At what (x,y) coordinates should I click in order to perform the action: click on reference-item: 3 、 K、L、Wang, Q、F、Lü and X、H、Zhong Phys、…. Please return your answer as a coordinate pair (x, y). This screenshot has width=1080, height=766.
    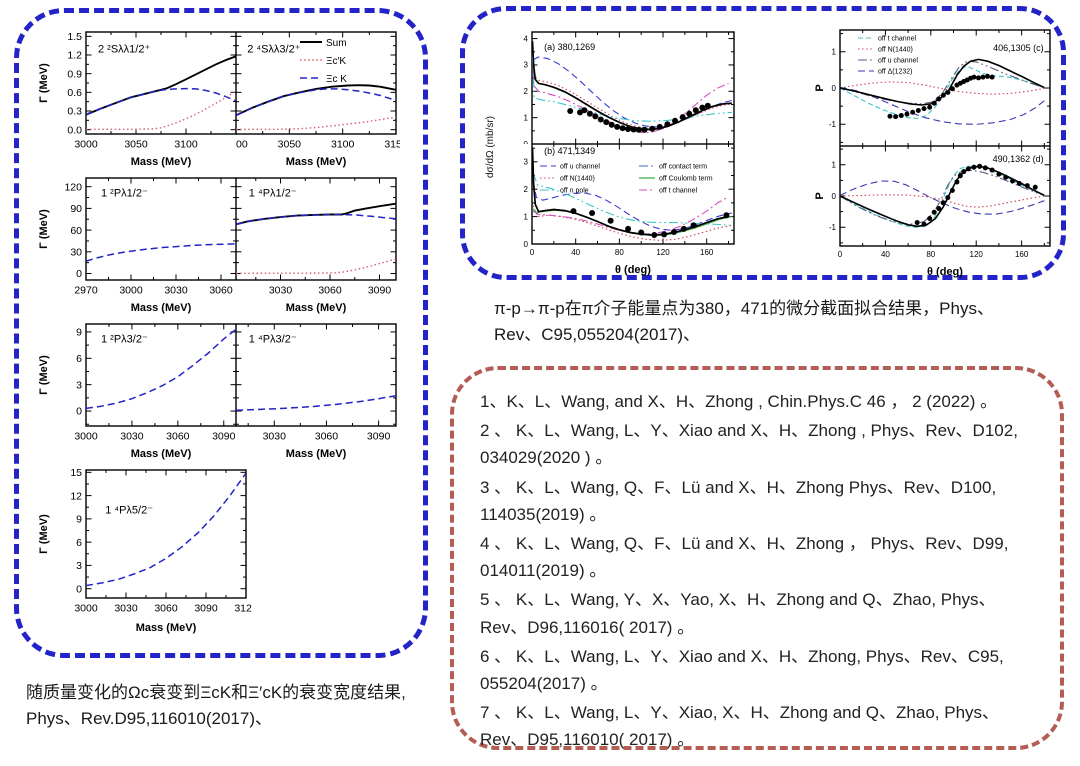
    Looking at the image, I should click on (738, 500).